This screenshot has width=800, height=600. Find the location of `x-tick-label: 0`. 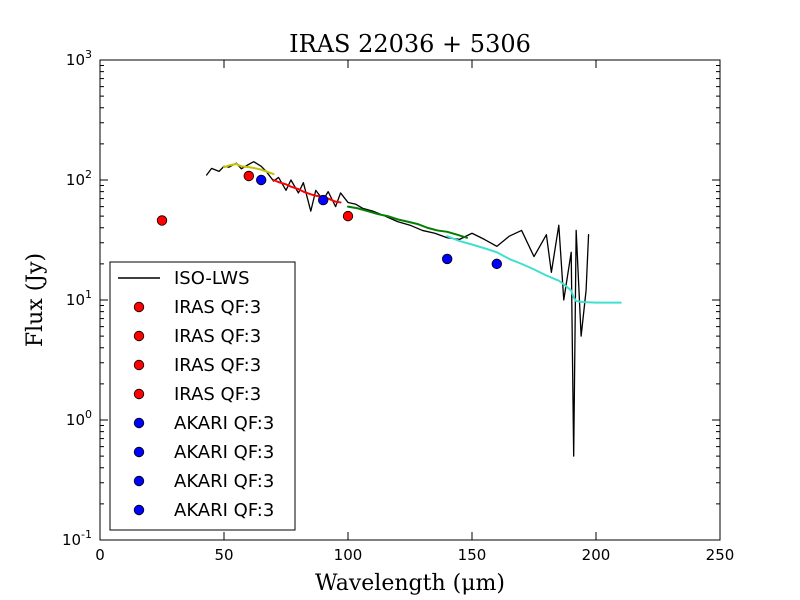

x-tick-label: 0 is located at coordinates (100, 555).